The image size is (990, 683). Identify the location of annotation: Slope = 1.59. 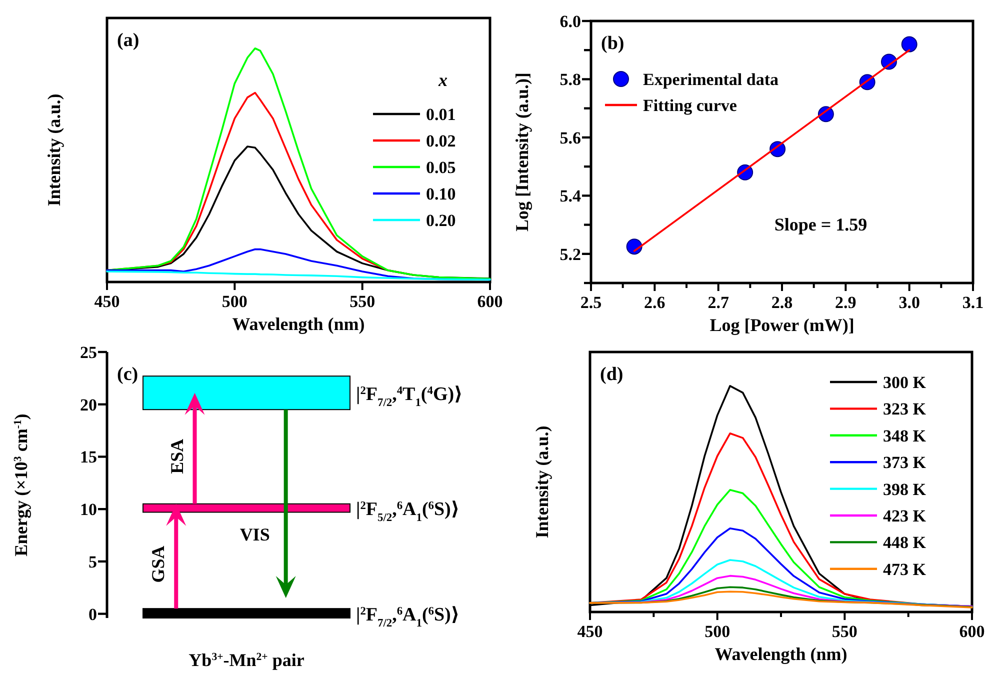
(821, 224).